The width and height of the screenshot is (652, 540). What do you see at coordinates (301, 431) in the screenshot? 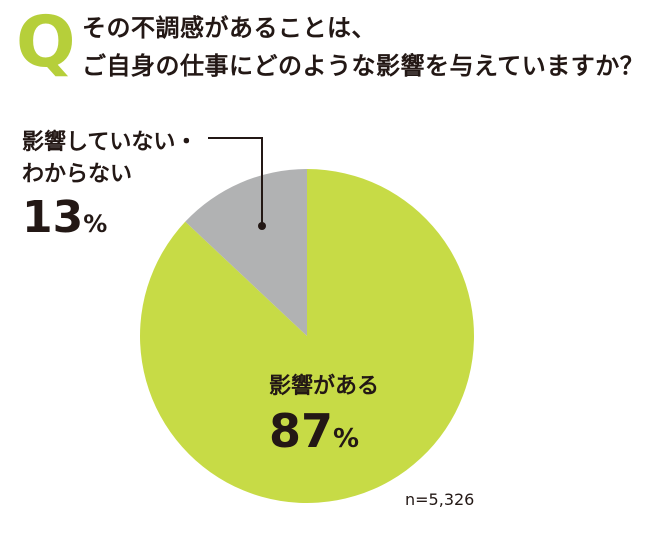
I see `slice-value-number-impact: 87` at bounding box center [301, 431].